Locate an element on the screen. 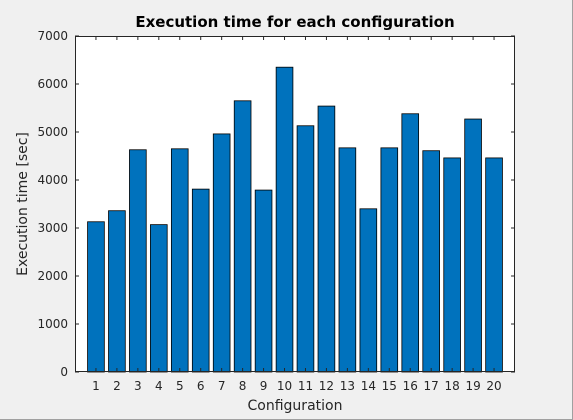 The width and height of the screenshot is (573, 420). y-tick-label: 0 is located at coordinates (64, 372).